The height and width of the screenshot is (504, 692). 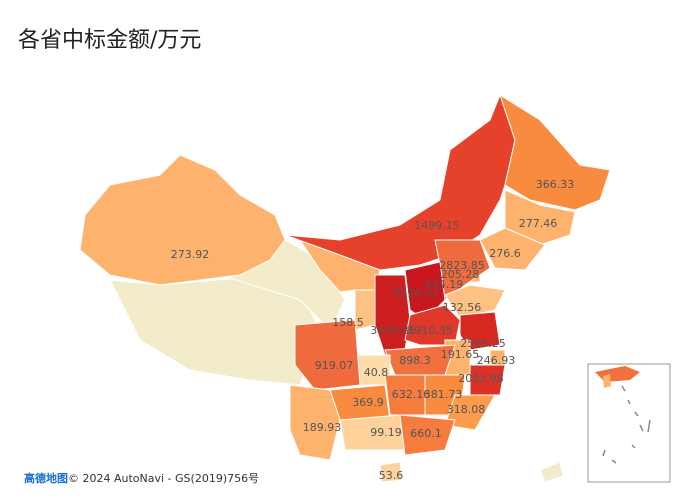 What do you see at coordinates (430, 330) in the screenshot?
I see `region-label: 1910.35` at bounding box center [430, 330].